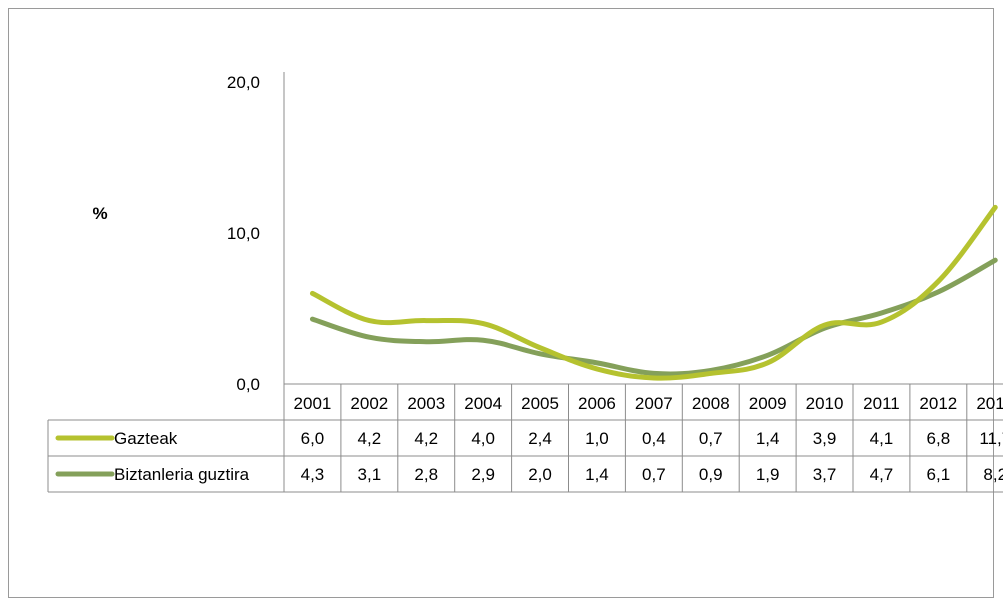 The image size is (1003, 606). What do you see at coordinates (991, 438) in the screenshot?
I see `data-label: 11,7` at bounding box center [991, 438].